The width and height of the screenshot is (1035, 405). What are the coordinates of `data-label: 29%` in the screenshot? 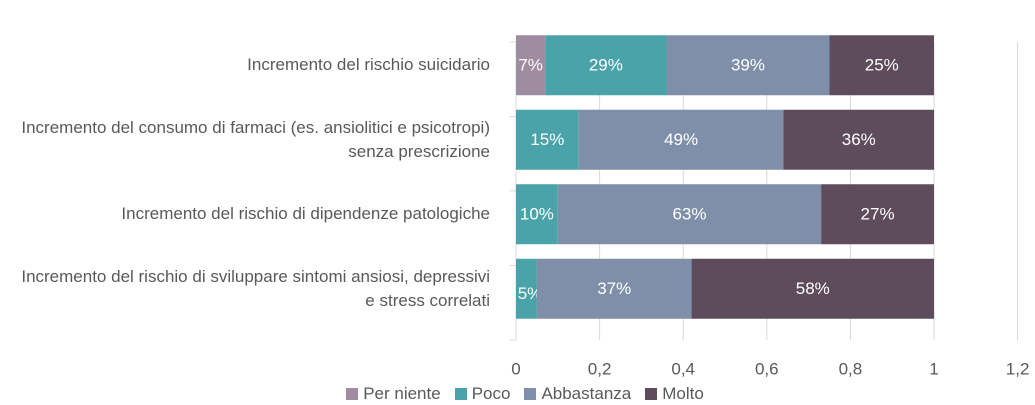 It's located at (606, 65).